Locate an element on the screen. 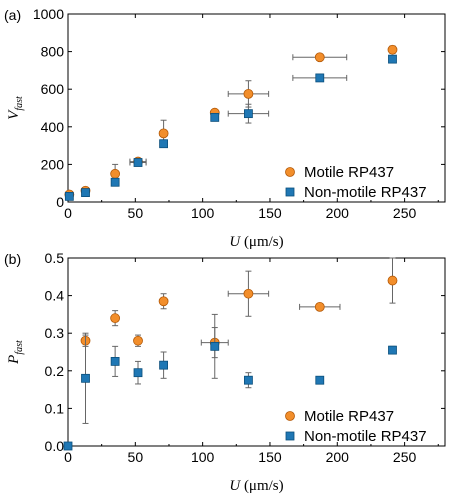  y-tick-label: 0.3 is located at coordinates (55, 333).